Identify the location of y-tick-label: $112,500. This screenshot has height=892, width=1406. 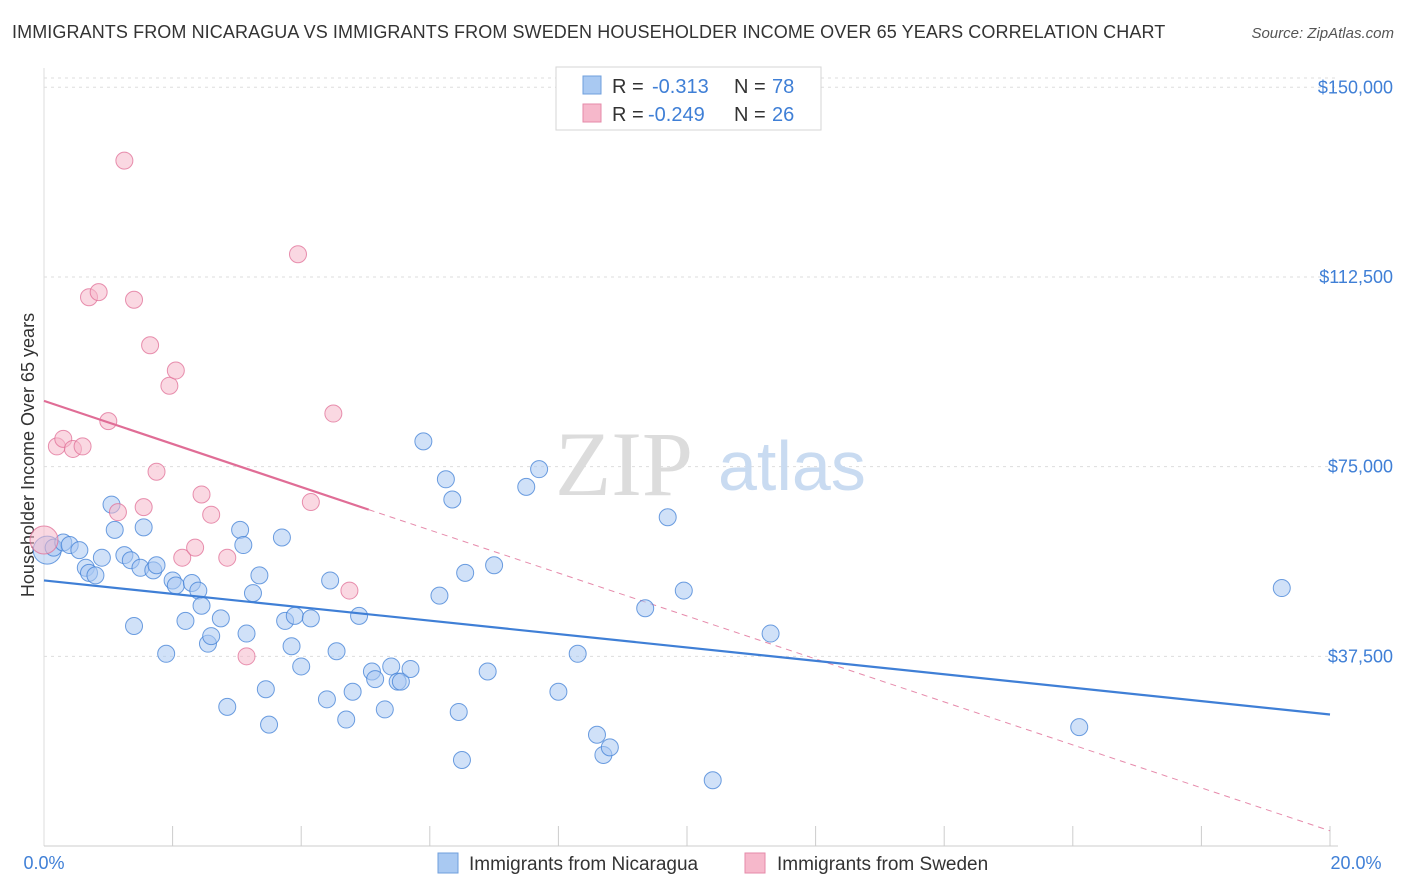
(1356, 277).